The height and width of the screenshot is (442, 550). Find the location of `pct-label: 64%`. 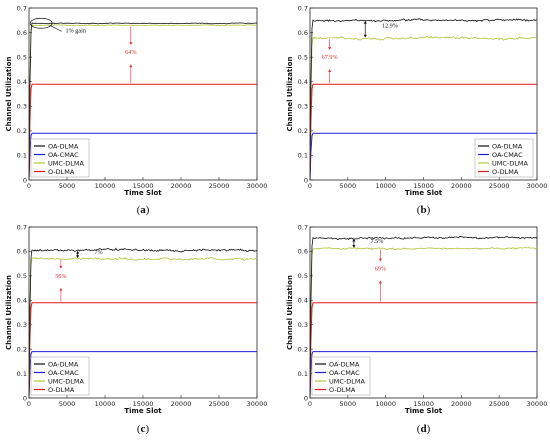

pct-label: 64% is located at coordinates (130, 52).